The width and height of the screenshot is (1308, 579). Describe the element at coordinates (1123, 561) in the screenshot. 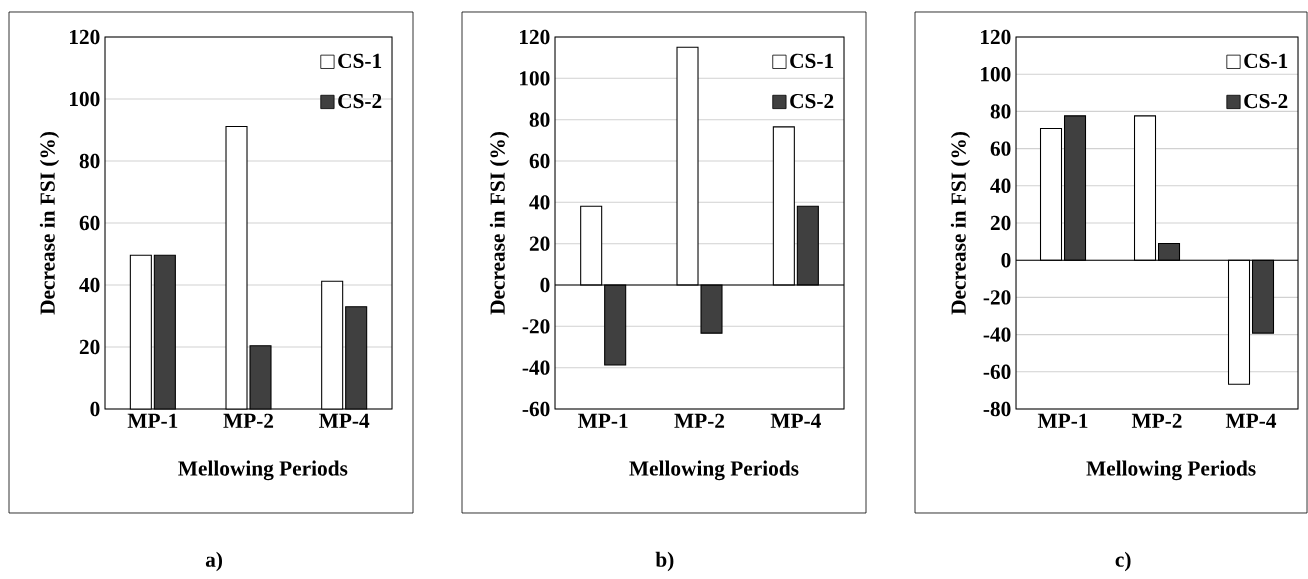

I see `text: c)` at that location.